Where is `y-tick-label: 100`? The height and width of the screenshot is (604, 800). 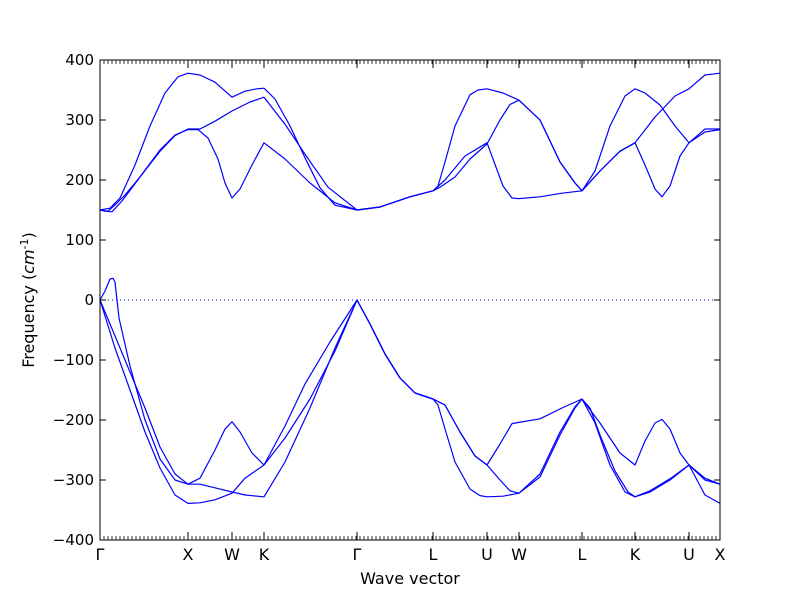
y-tick-label: 100 is located at coordinates (79, 240).